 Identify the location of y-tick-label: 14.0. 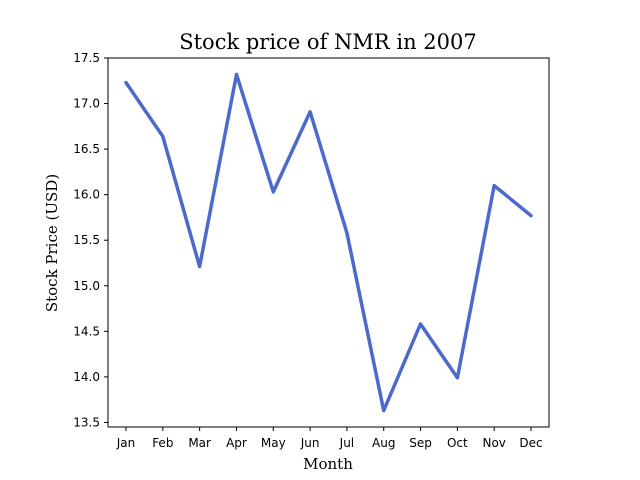
(86, 377).